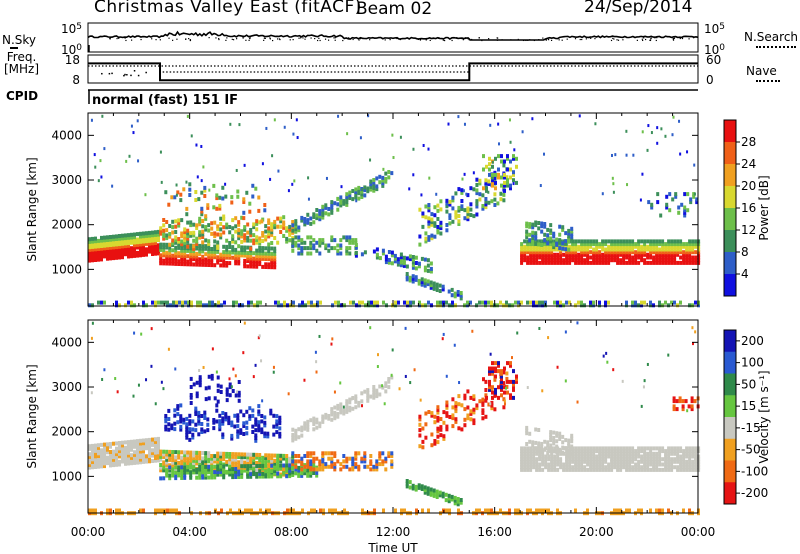  I want to click on ytick-label: 4000, so click(66, 342).